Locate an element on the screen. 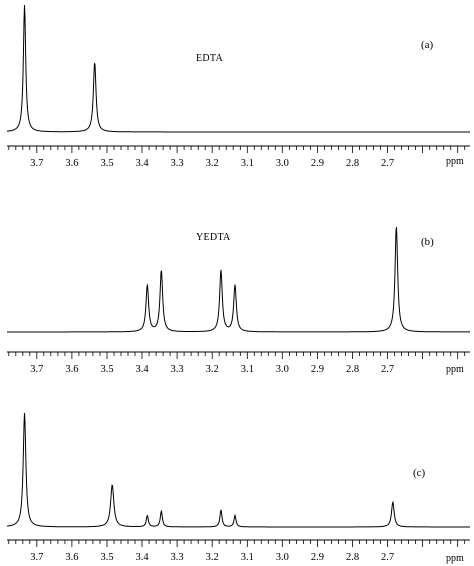 The width and height of the screenshot is (474, 566). panel-title-b: YEDTA is located at coordinates (213, 237).